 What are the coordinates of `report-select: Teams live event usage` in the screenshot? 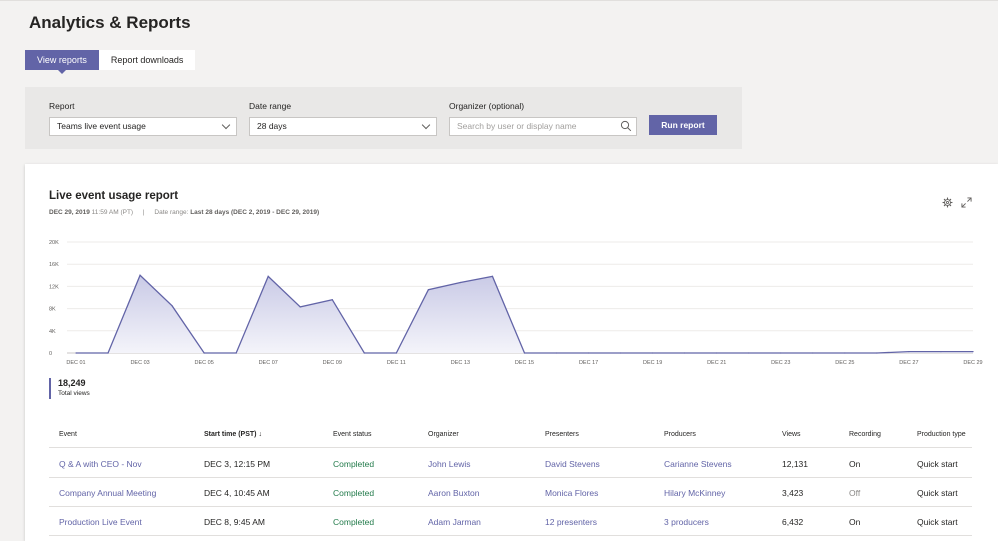 It's located at (143, 126).